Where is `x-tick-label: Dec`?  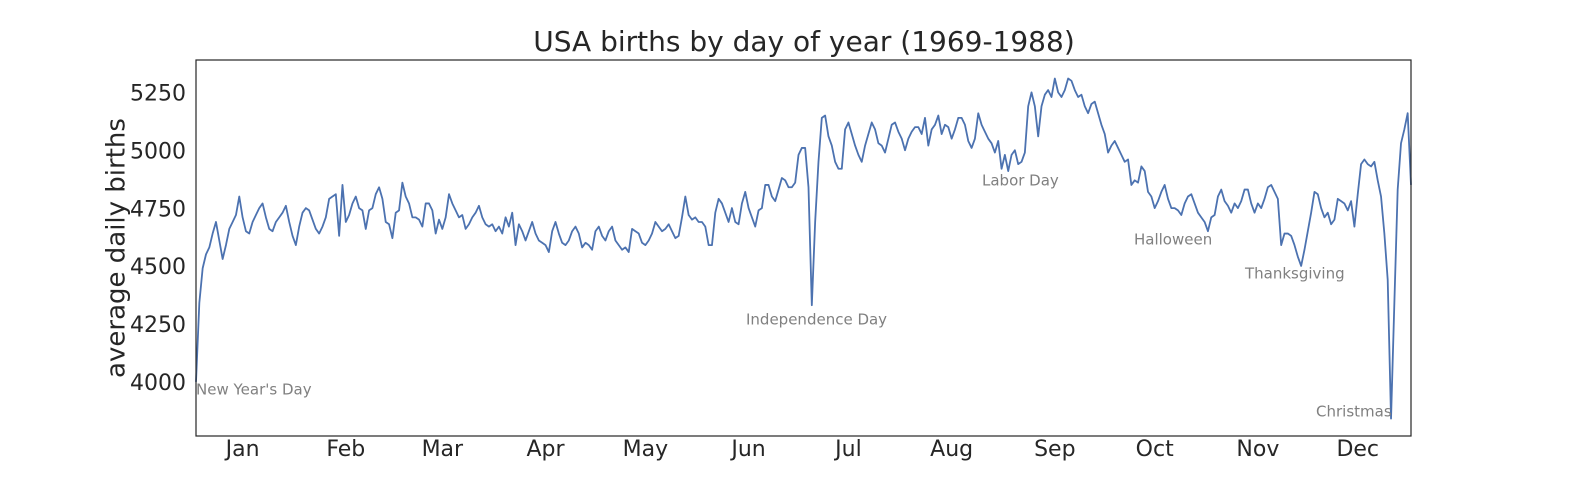 x-tick-label: Dec is located at coordinates (1357, 449).